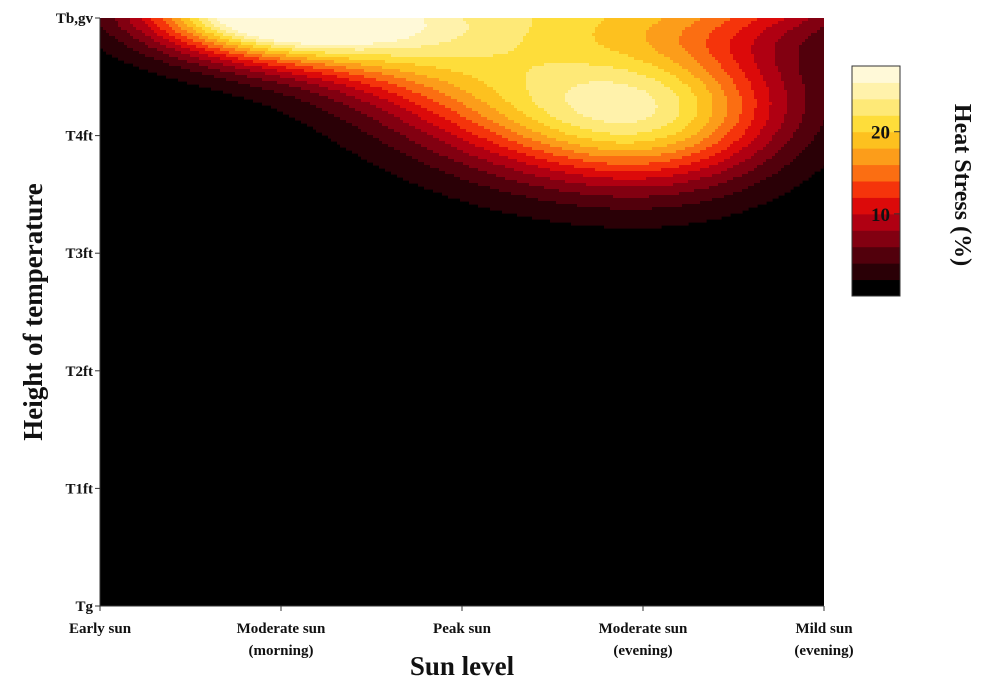  Describe the element at coordinates (824, 629) in the screenshot. I see `x-tick-label: Mild sun` at that location.